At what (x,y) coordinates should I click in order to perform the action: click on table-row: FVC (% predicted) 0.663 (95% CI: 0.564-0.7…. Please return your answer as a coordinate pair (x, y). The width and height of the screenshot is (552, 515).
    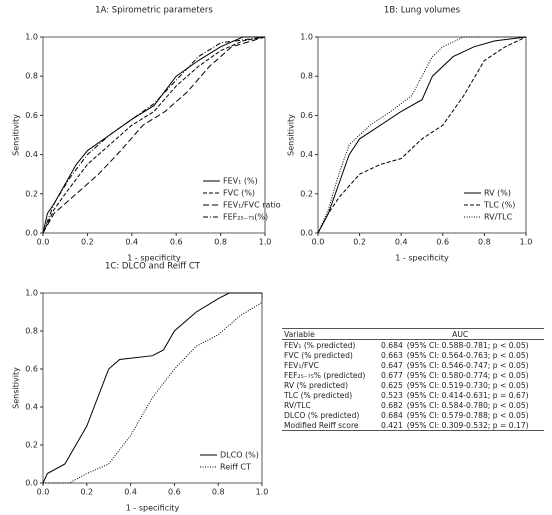
    Looking at the image, I should click on (413, 355).